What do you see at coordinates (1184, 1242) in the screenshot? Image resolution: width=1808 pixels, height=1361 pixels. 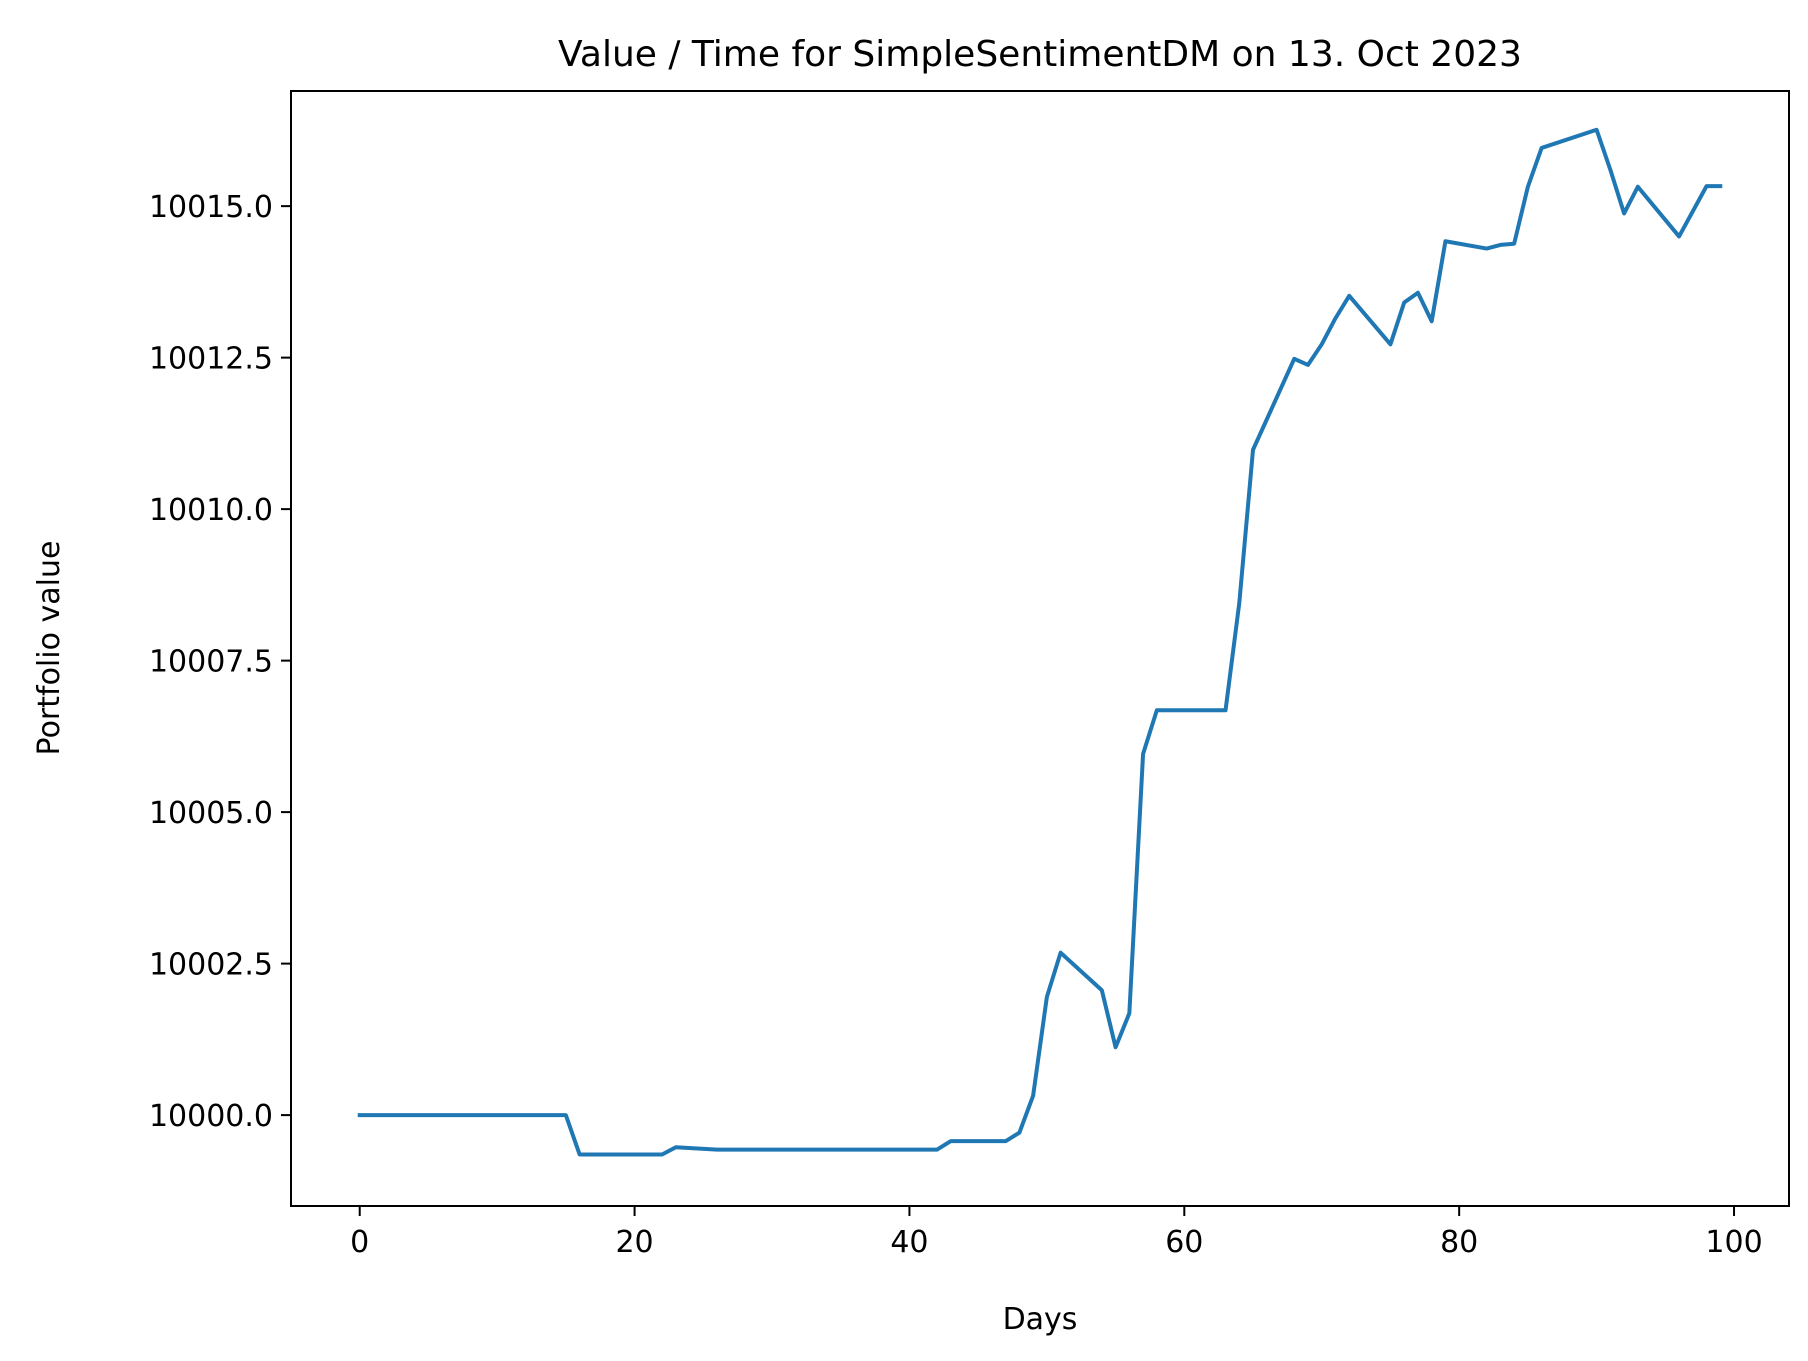 I see `x-tick-label: 60` at bounding box center [1184, 1242].